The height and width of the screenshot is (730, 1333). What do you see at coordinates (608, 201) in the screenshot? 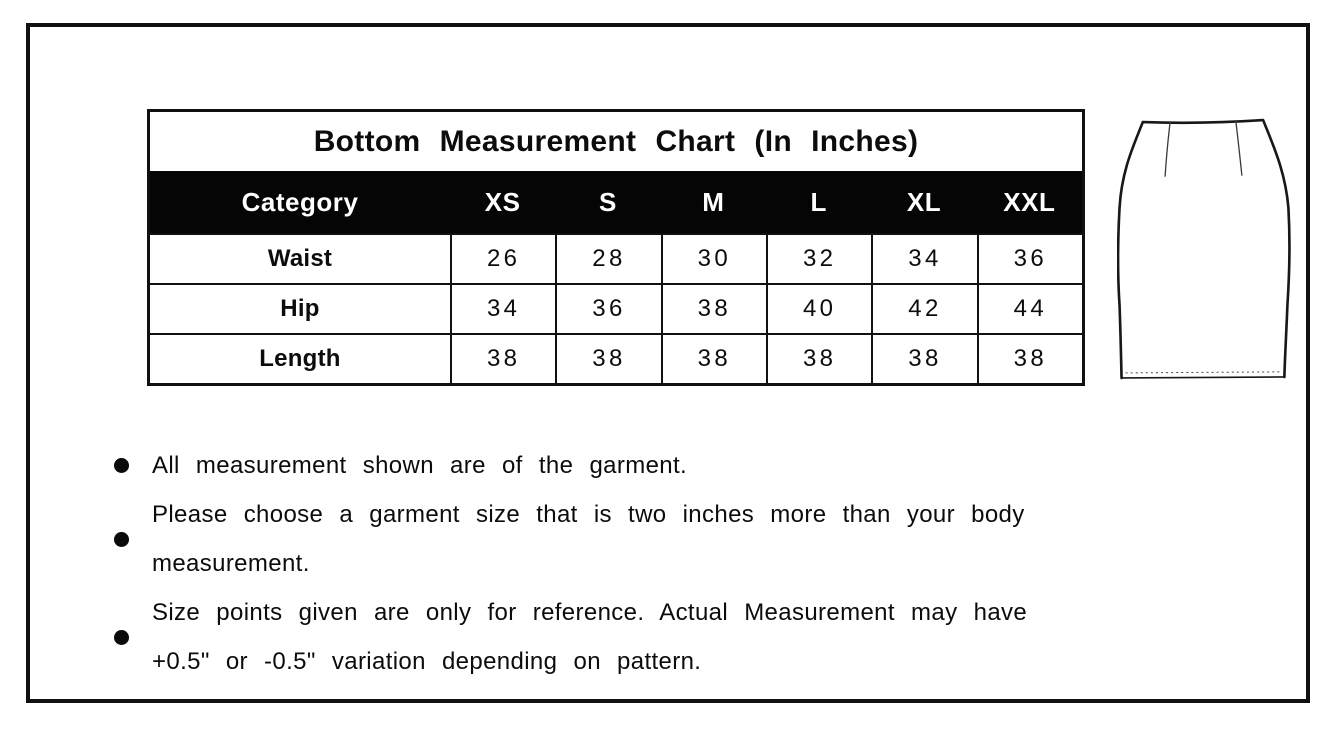
I see `header-cell-s: S` at bounding box center [608, 201].